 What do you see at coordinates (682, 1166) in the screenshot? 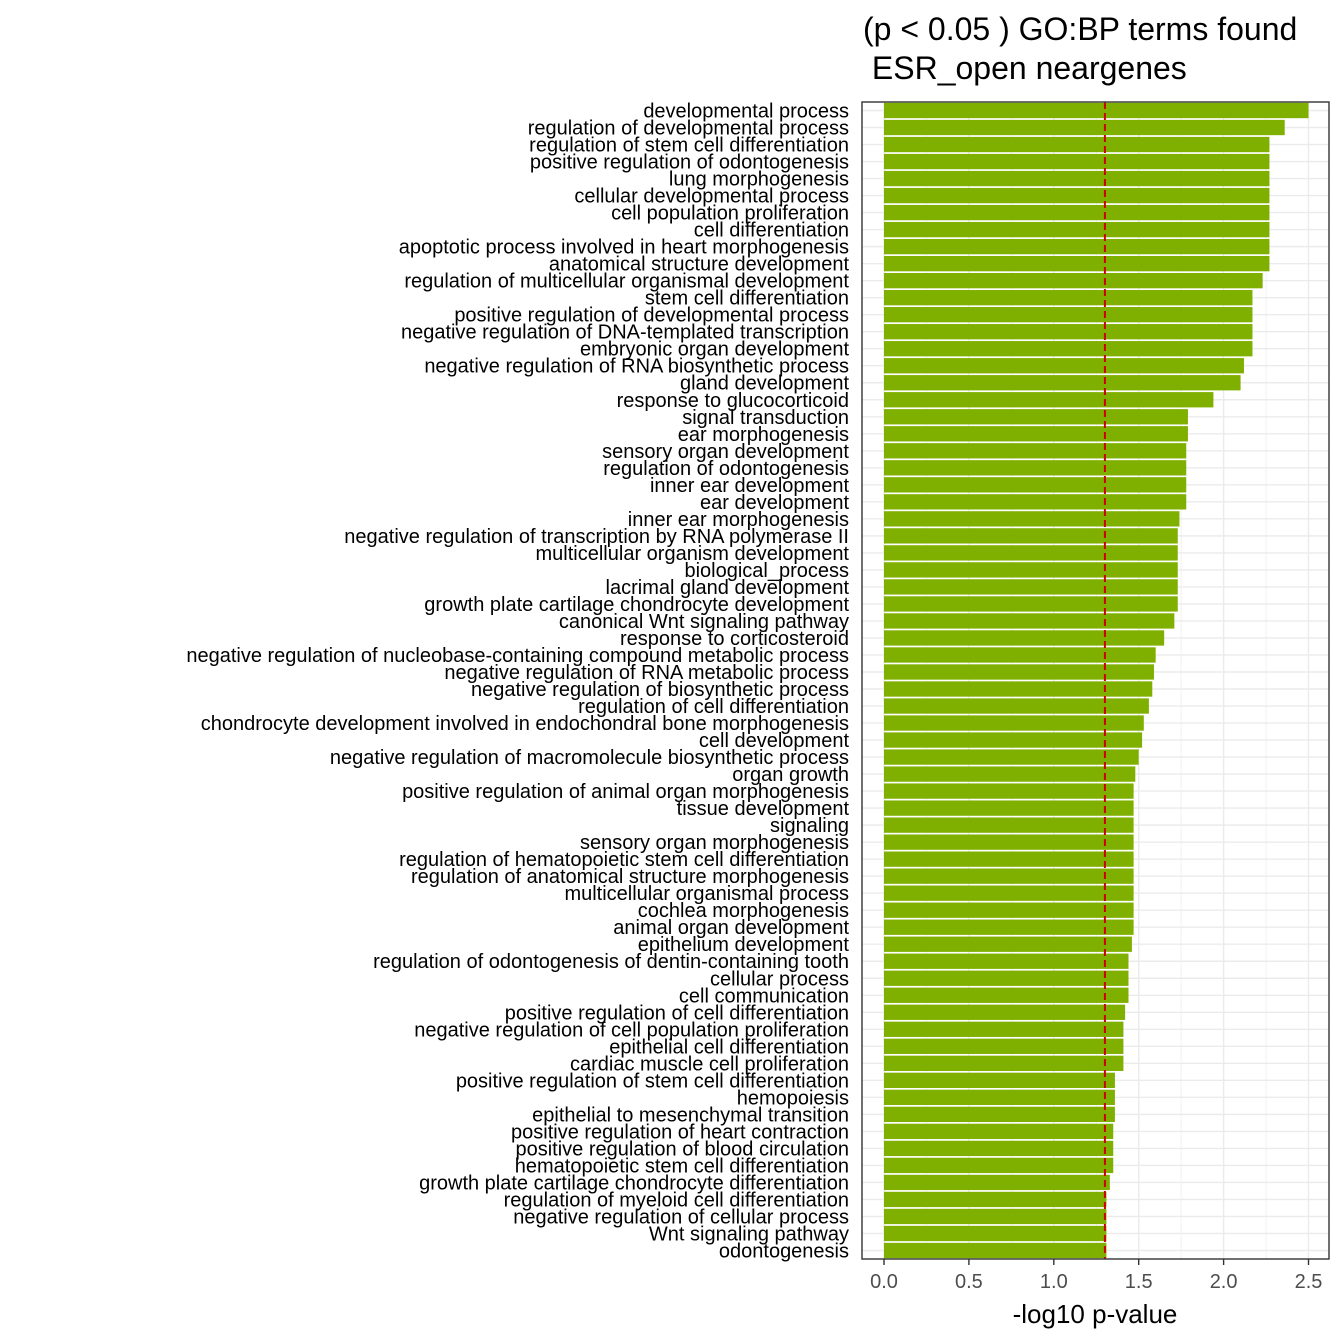
I see `category-label: hematopoietic stem cell differentiation` at bounding box center [682, 1166].